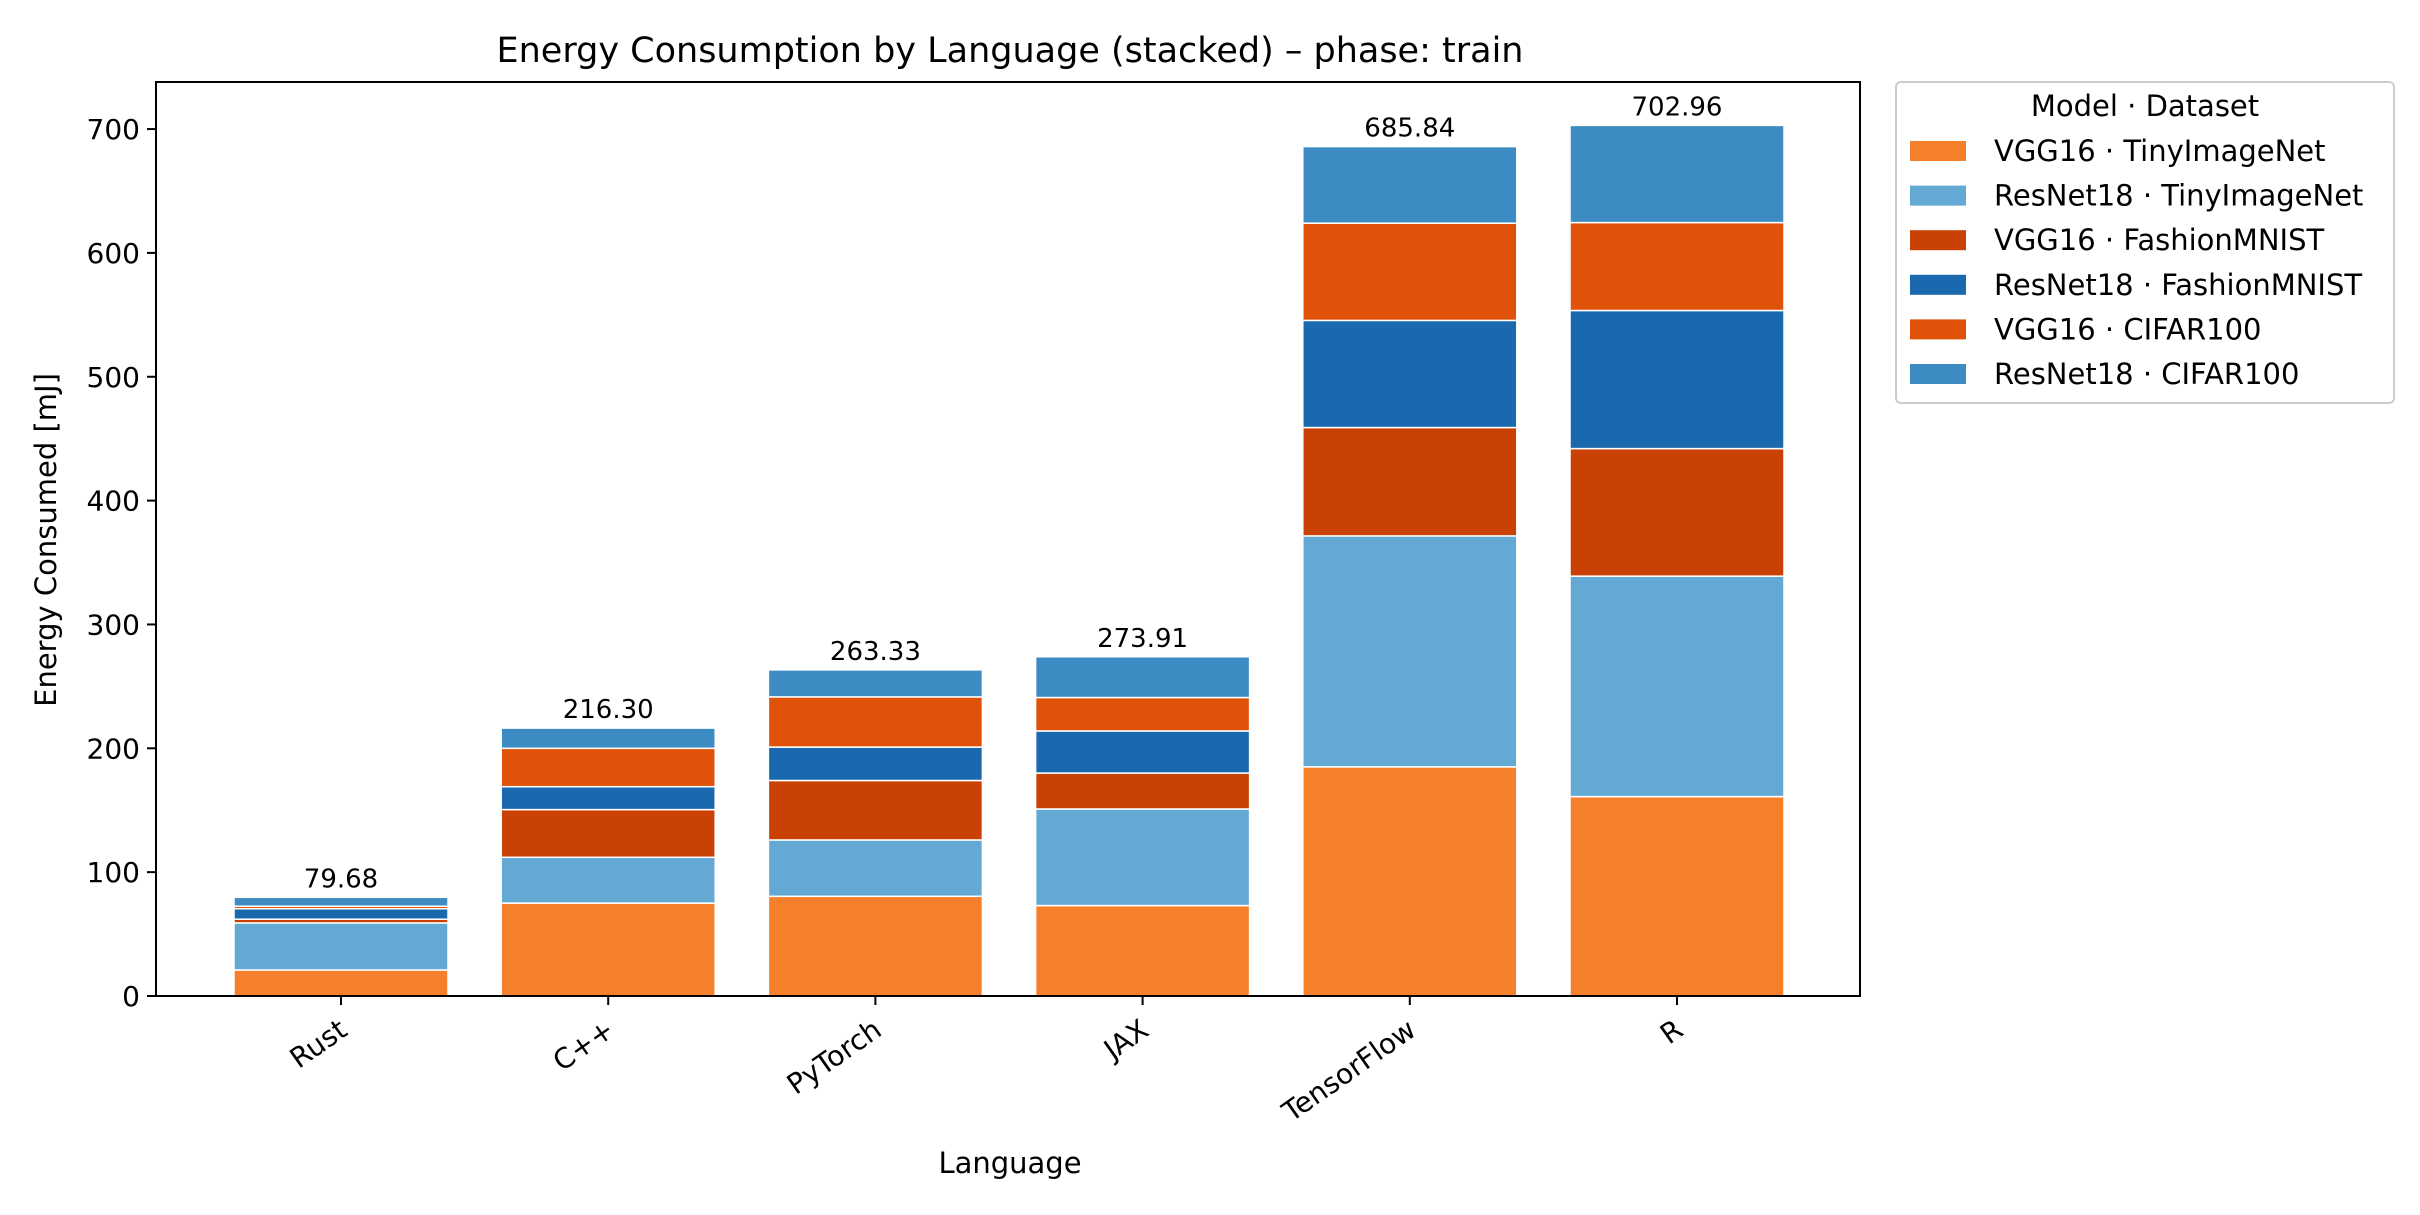 This screenshot has width=2420, height=1215. I want to click on y-tick-label: 100, so click(113, 872).